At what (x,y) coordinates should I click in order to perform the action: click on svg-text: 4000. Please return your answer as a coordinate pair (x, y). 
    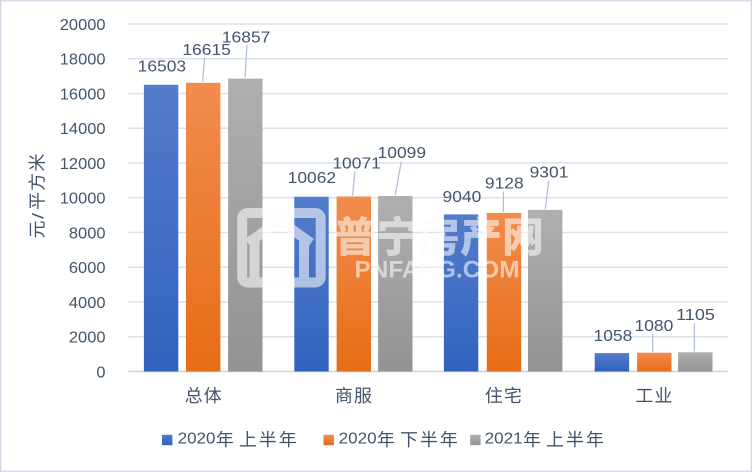
    Looking at the image, I should click on (87, 303).